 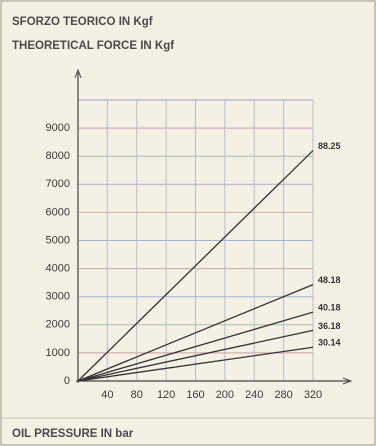 I want to click on chart-subtitle: THEORETICAL FORCE IN Kgf, so click(x=93, y=46).